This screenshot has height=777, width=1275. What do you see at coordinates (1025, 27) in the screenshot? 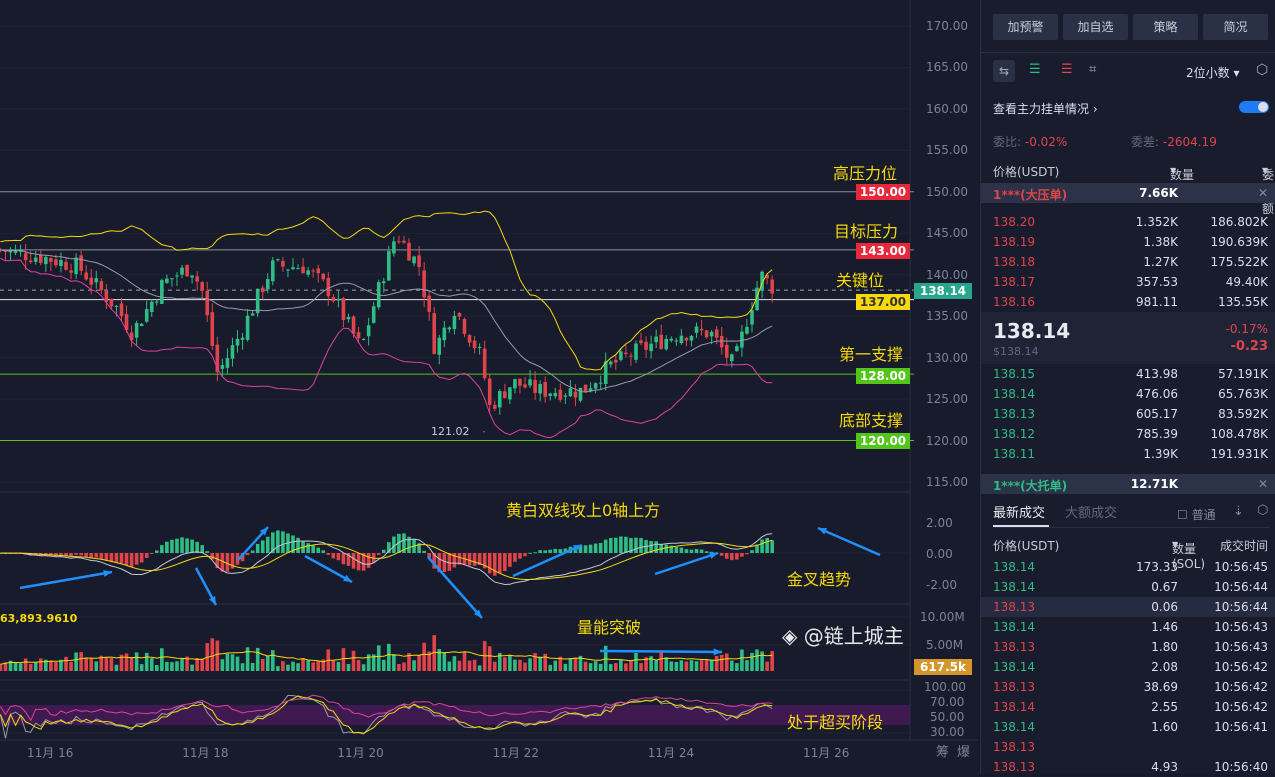
I see `add-alert-button: 加预警` at bounding box center [1025, 27].